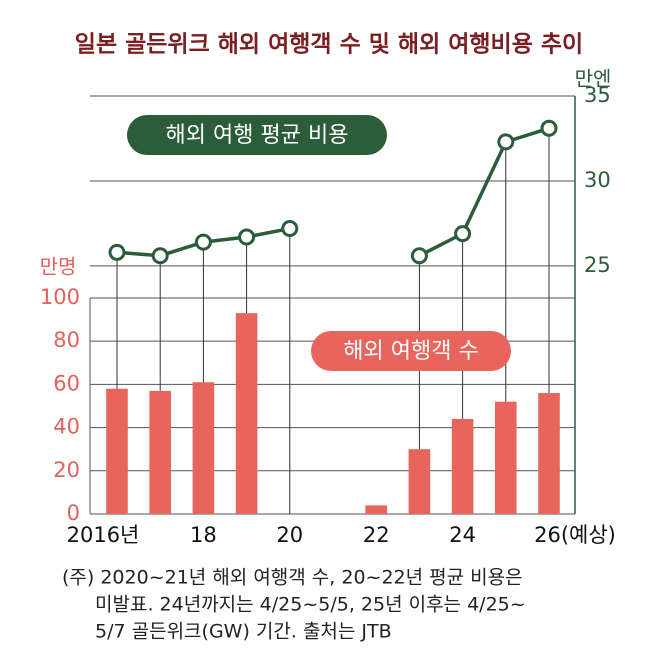 This screenshot has height=648, width=658. I want to click on legend-label: 해외 여행객 수, so click(410, 351).